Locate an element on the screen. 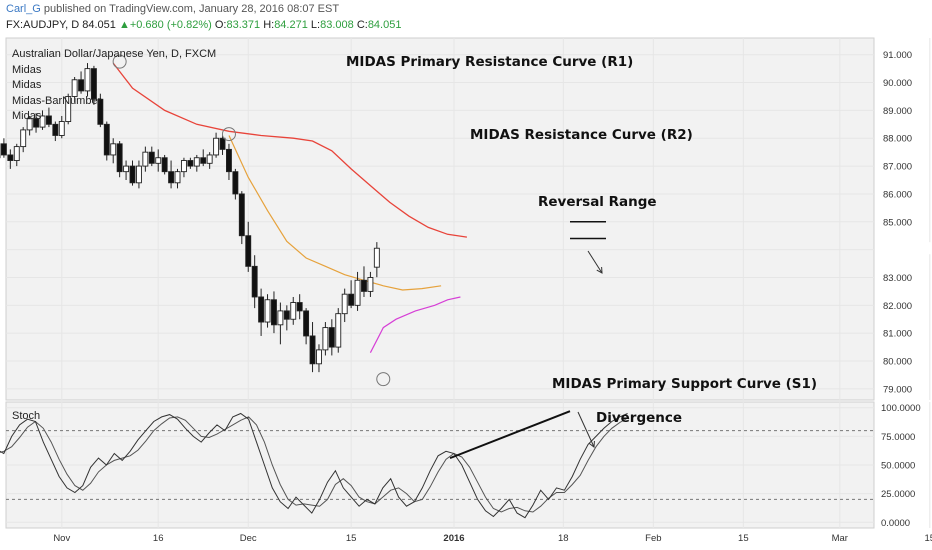 Image resolution: width=932 pixels, height=550 pixels. y-tick-label: 83.000 is located at coordinates (897, 278).